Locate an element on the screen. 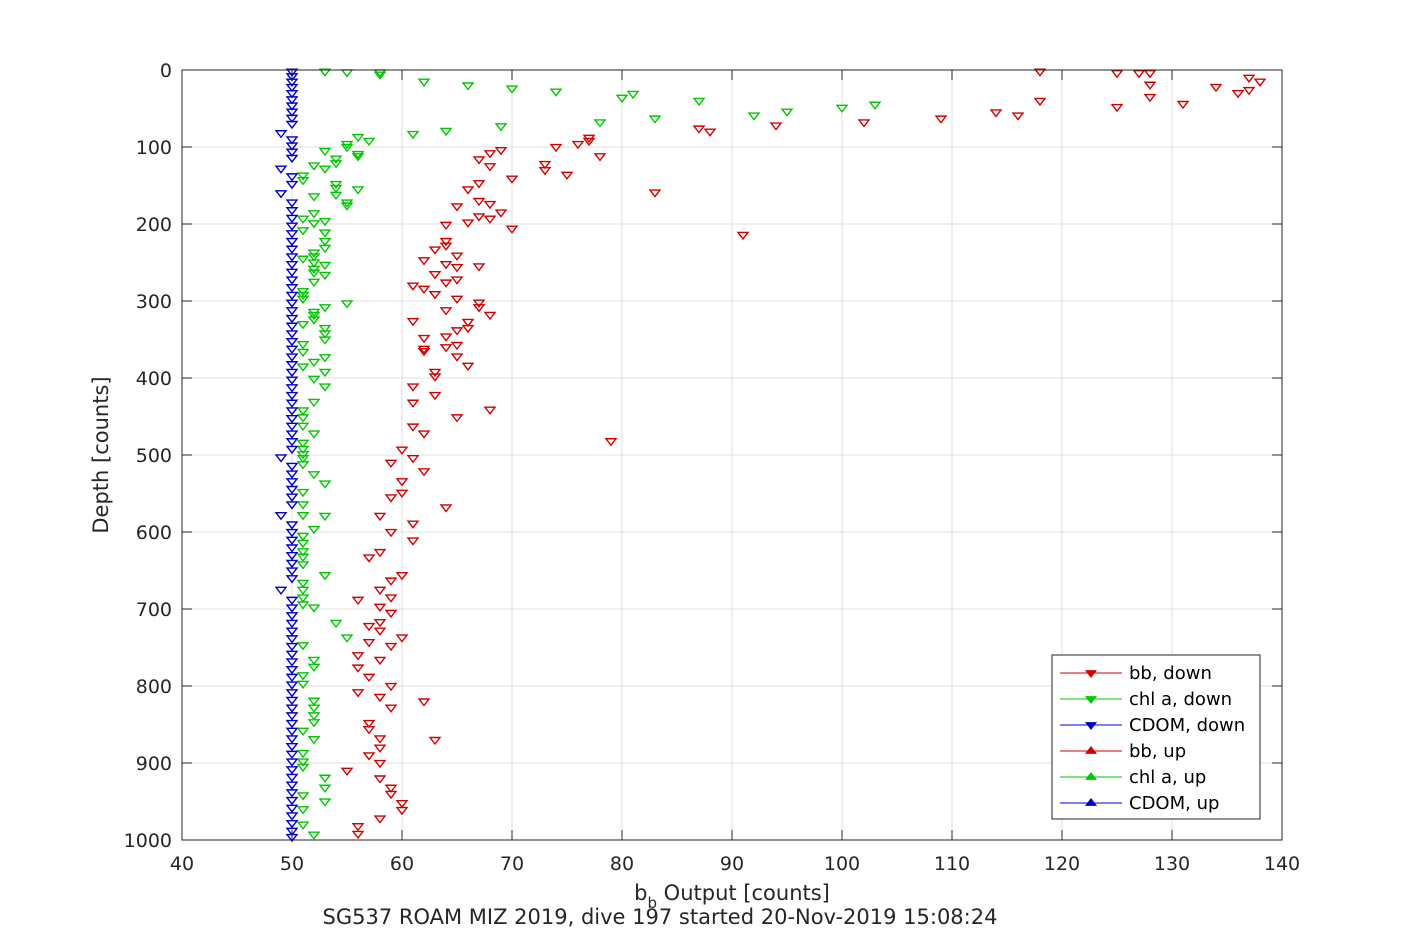 The image size is (1417, 945). x-tick-label: 140 is located at coordinates (1282, 864).